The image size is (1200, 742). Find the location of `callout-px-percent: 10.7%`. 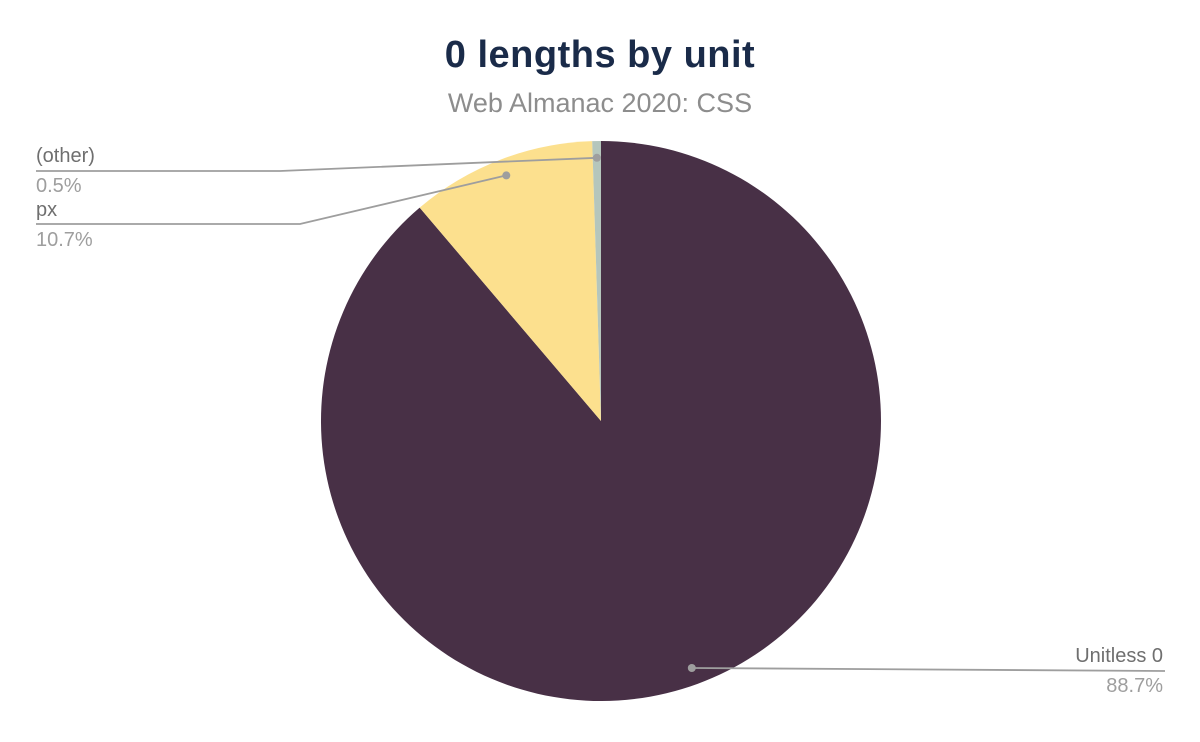

callout-px-percent: 10.7% is located at coordinates (64, 240).